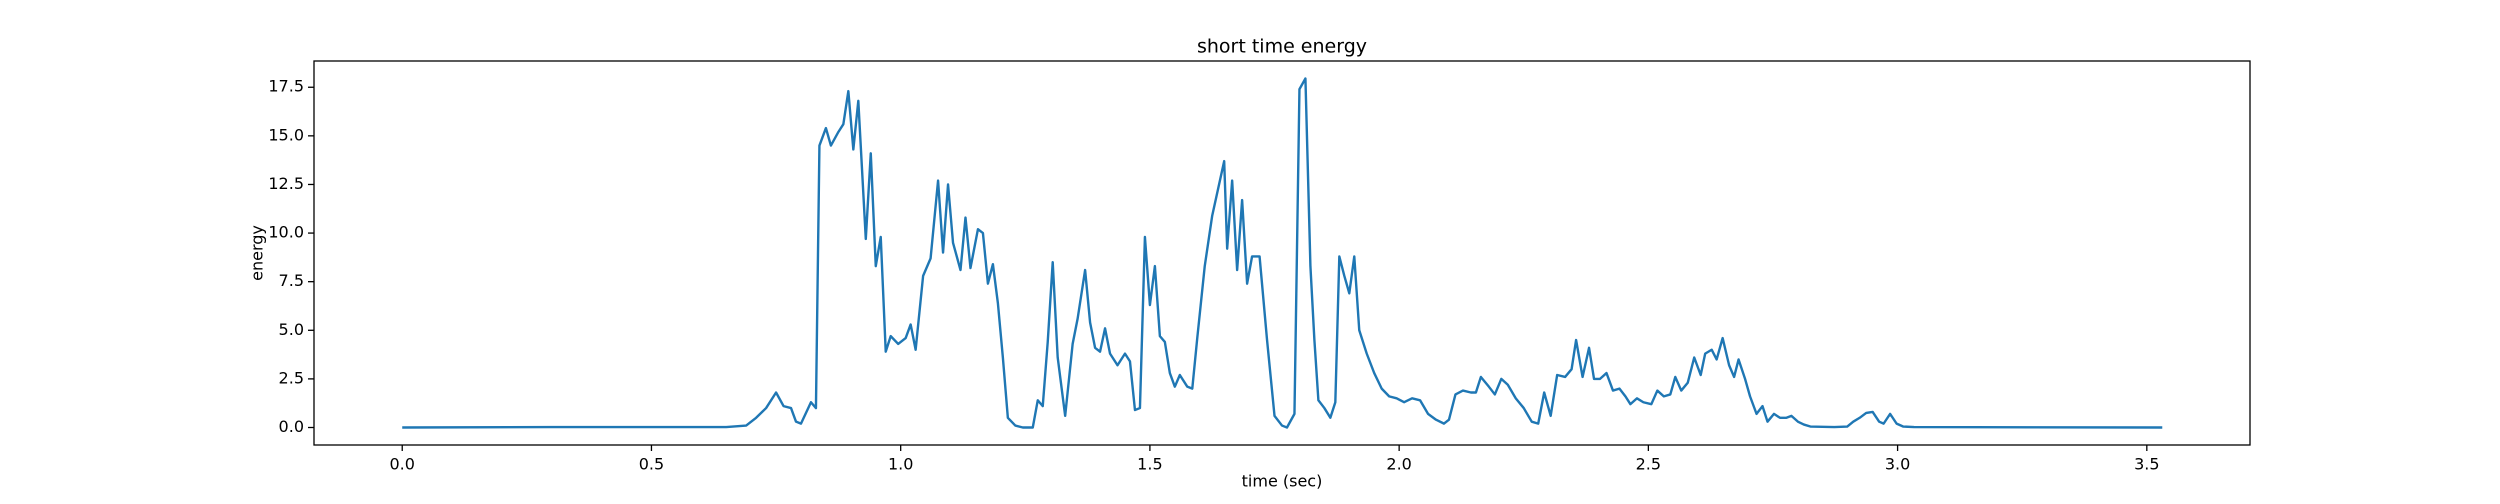 Image resolution: width=2500 pixels, height=504 pixels. Describe the element at coordinates (1149, 464) in the screenshot. I see `x-tick-label: 1.5` at that location.